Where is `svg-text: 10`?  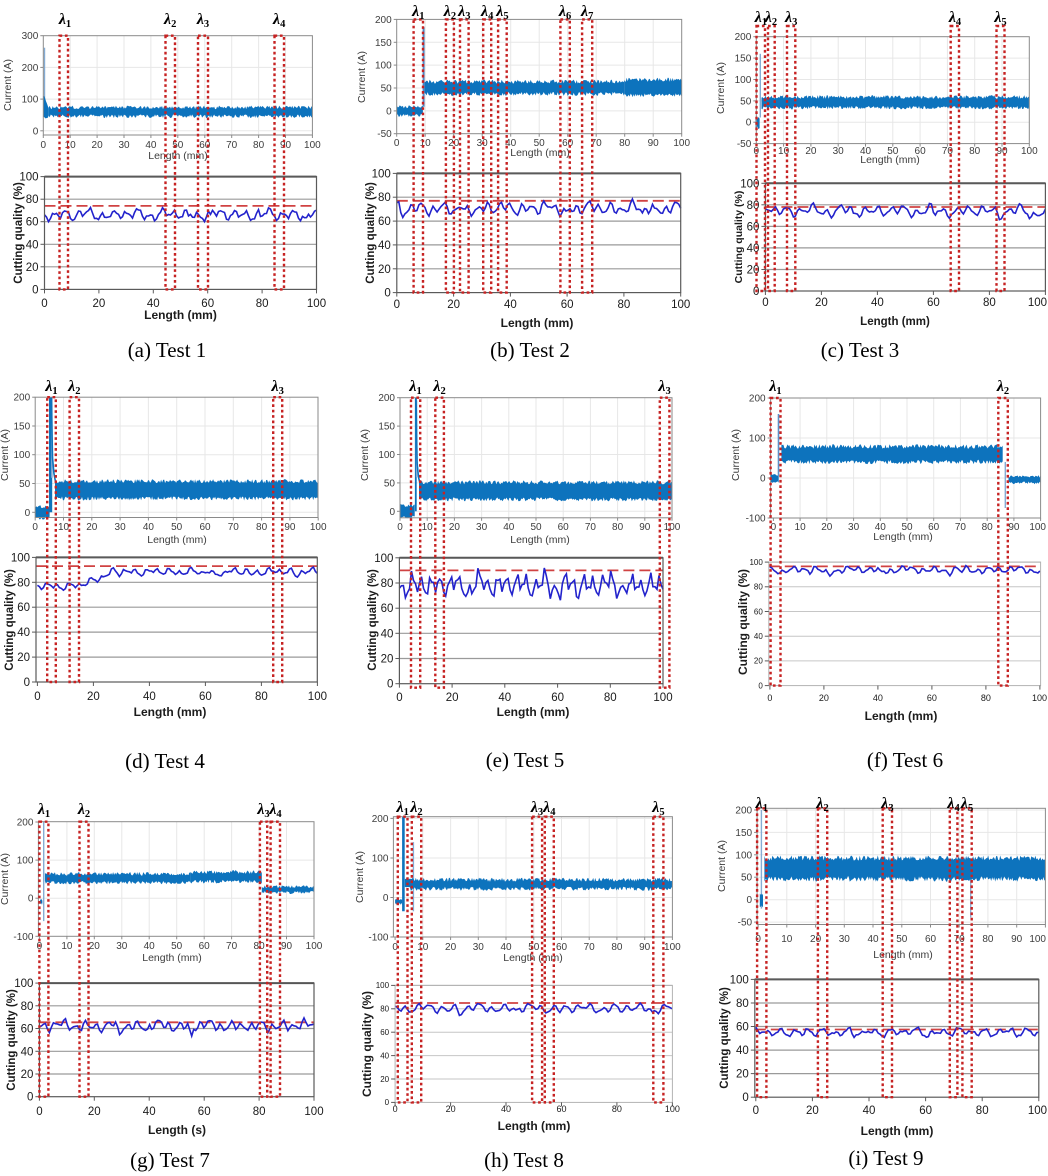
svg-text: 10 is located at coordinates (428, 527).